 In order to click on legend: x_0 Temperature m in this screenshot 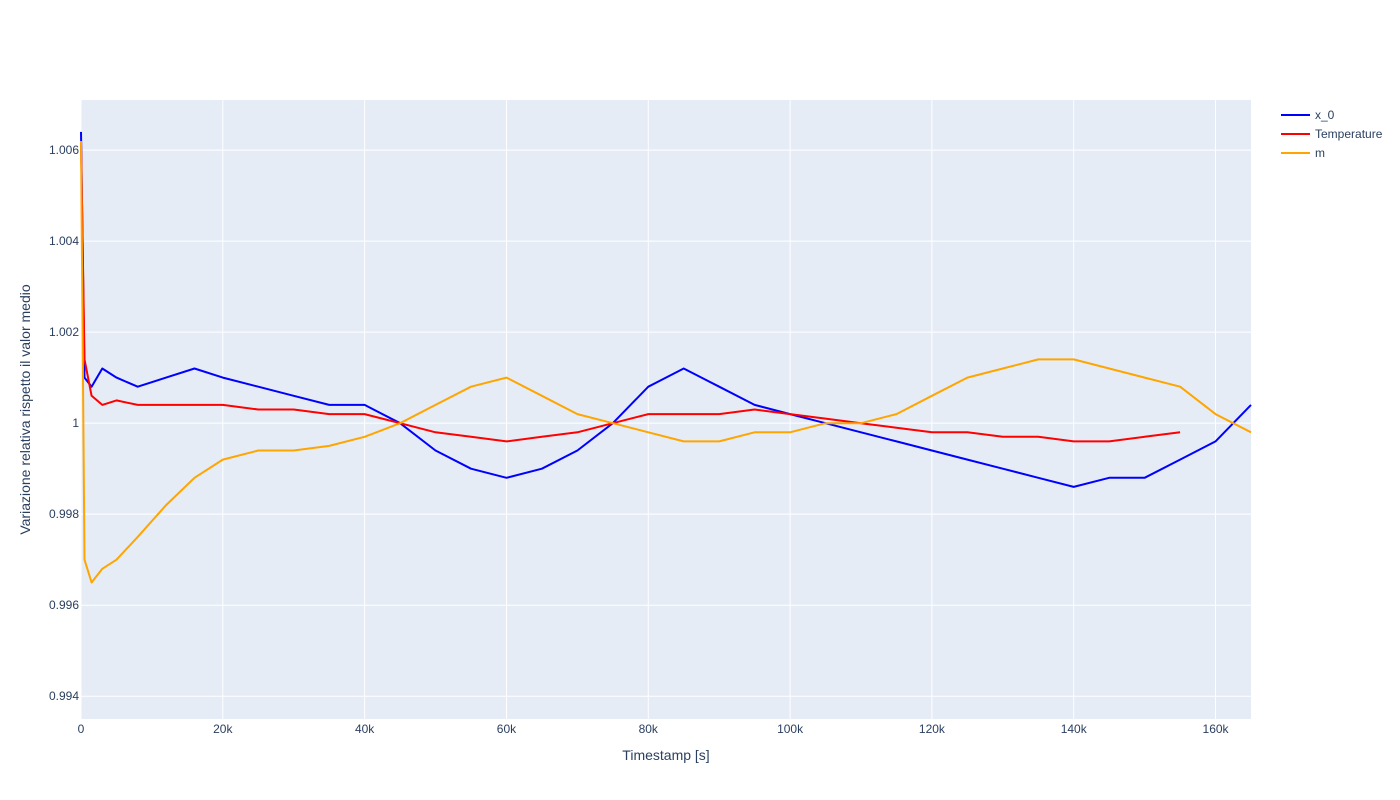, I will do `click(1332, 134)`.